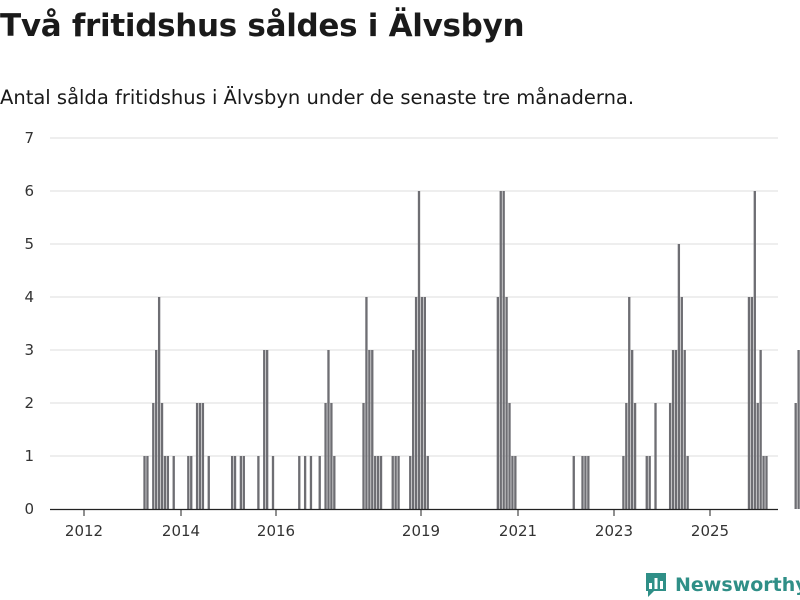 The image size is (800, 600). I want to click on y-tick-label: 6, so click(29, 191).